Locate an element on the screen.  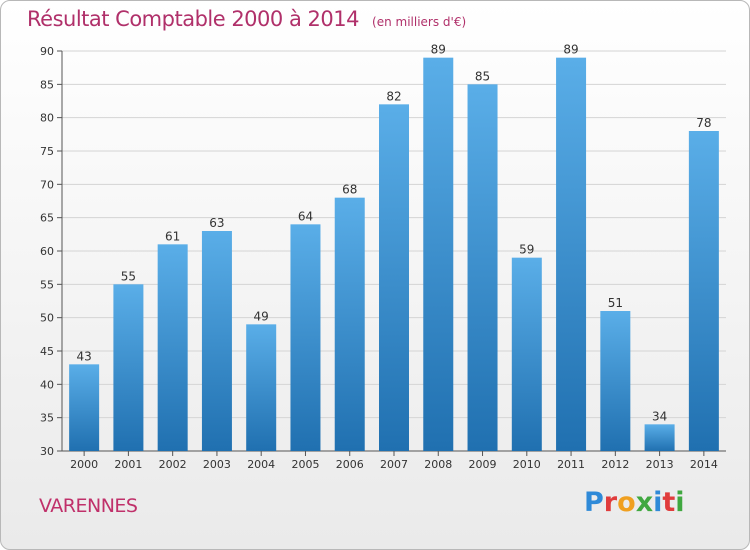
logo-letter: t is located at coordinates (669, 502).